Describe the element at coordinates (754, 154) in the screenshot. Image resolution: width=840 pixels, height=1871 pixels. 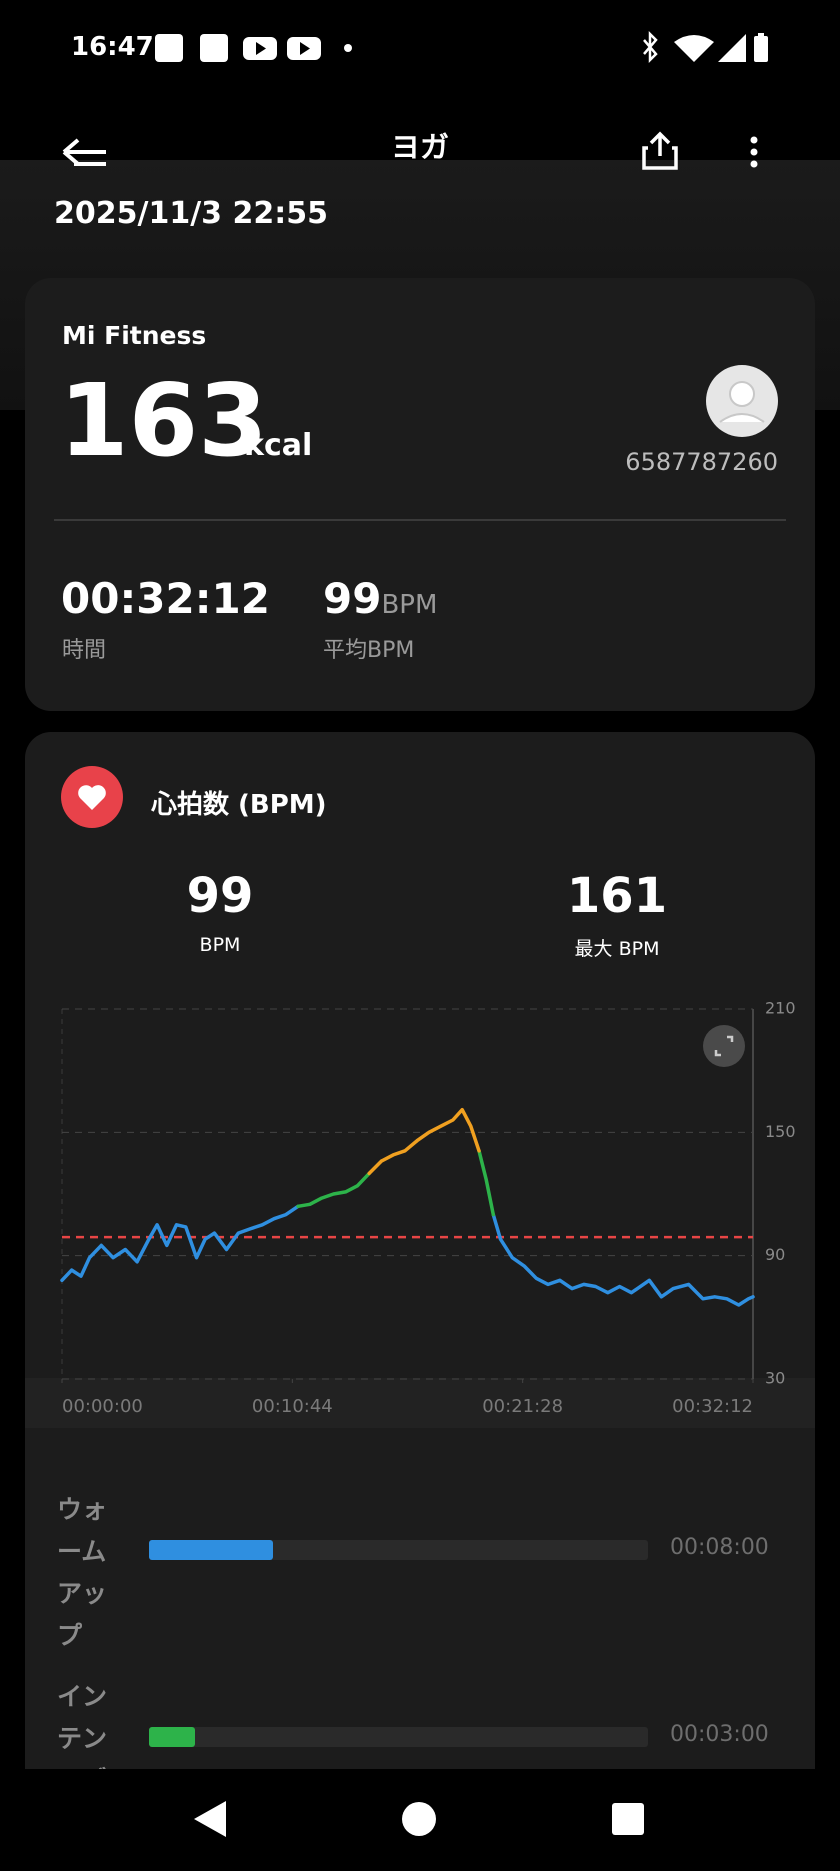
I see `more-button` at that location.